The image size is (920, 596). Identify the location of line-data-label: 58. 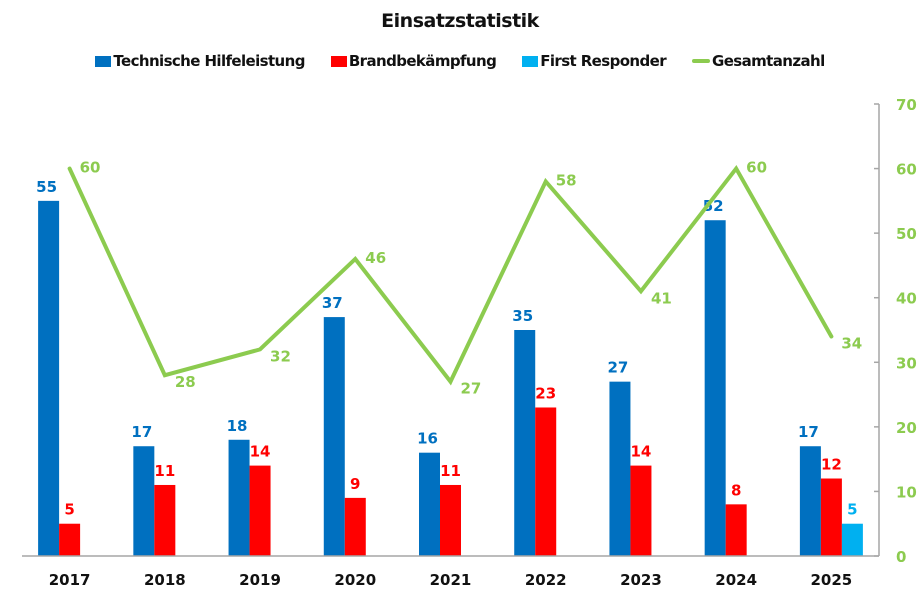
(566, 180).